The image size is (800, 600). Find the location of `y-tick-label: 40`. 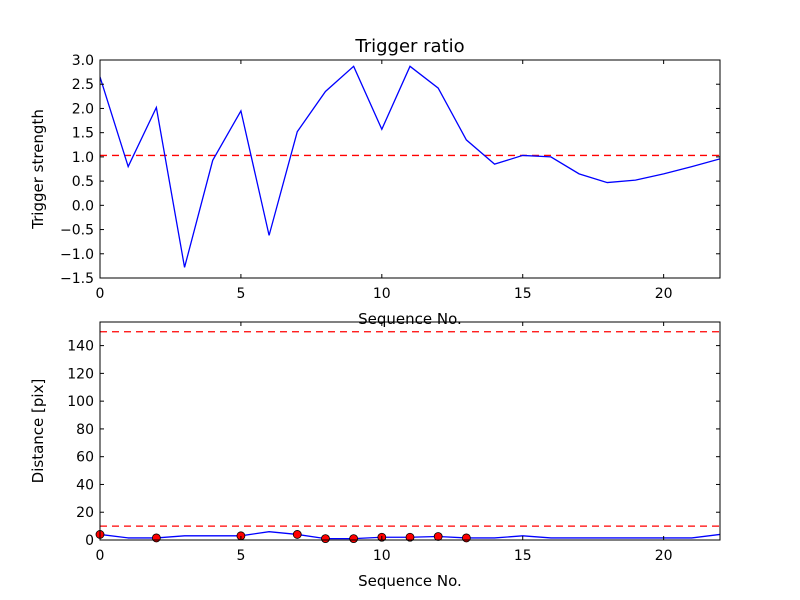

y-tick-label: 40 is located at coordinates (85, 485).